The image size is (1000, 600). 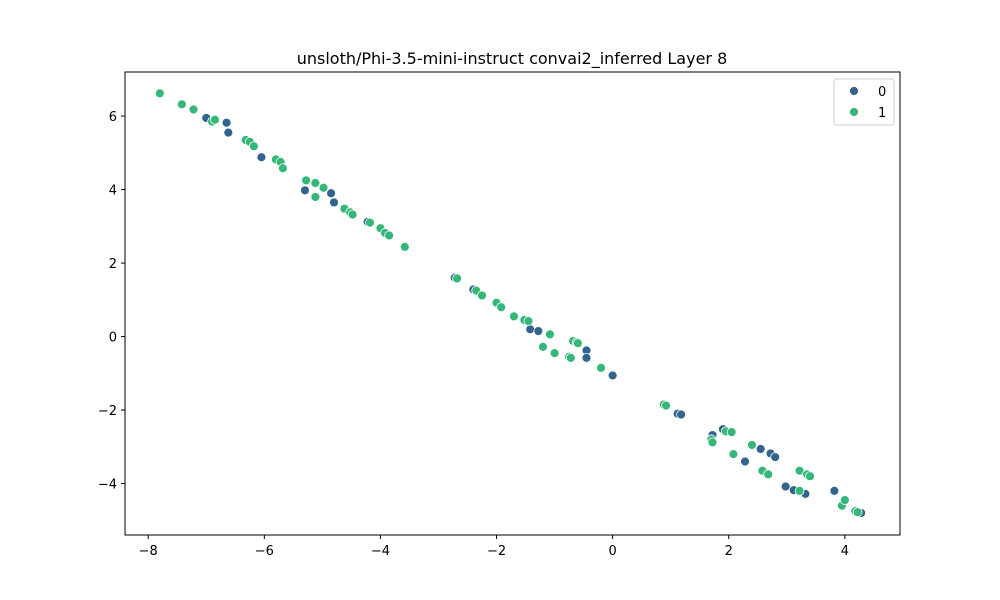 I want to click on x-tick-label: −4, so click(x=380, y=551).